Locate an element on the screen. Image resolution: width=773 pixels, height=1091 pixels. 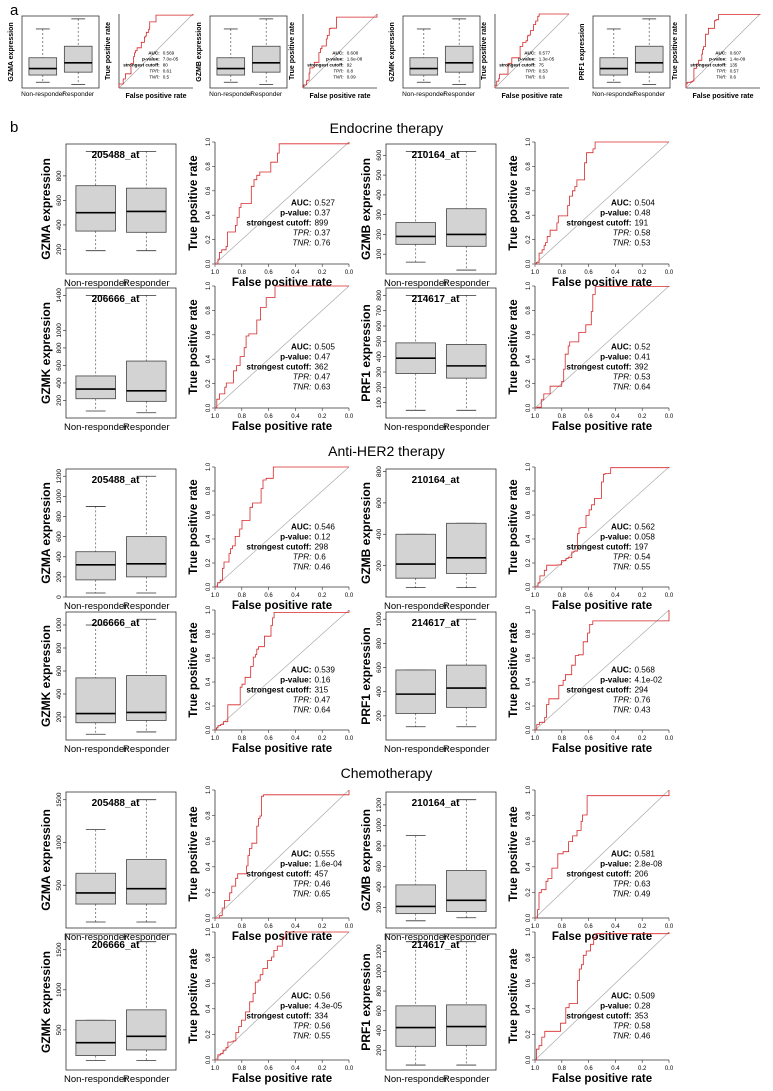
panel-a-prf1-frame is located at coordinates (631, 52).